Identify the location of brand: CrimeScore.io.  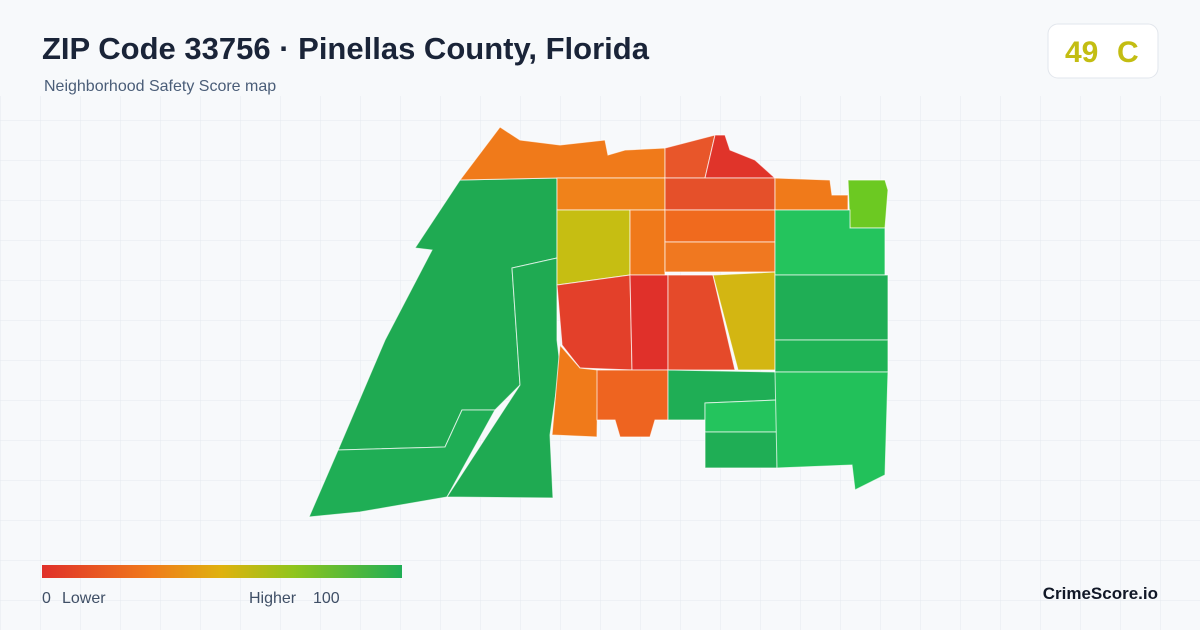
(1100, 593).